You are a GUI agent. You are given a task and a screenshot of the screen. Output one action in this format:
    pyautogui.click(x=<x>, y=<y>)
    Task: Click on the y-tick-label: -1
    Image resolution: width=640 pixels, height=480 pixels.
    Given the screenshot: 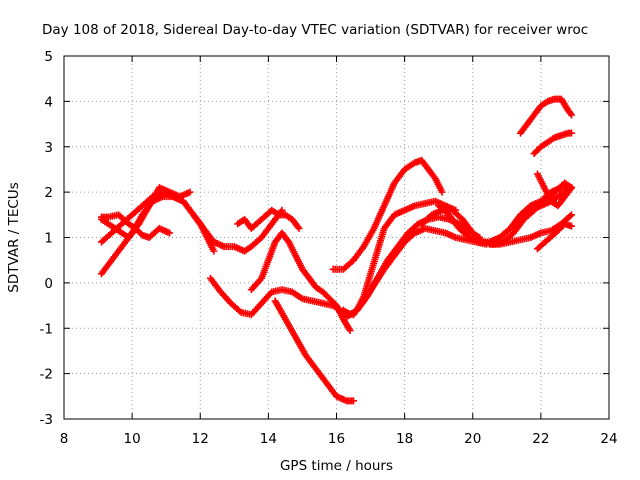 What is the action you would take?
    pyautogui.click(x=46, y=329)
    